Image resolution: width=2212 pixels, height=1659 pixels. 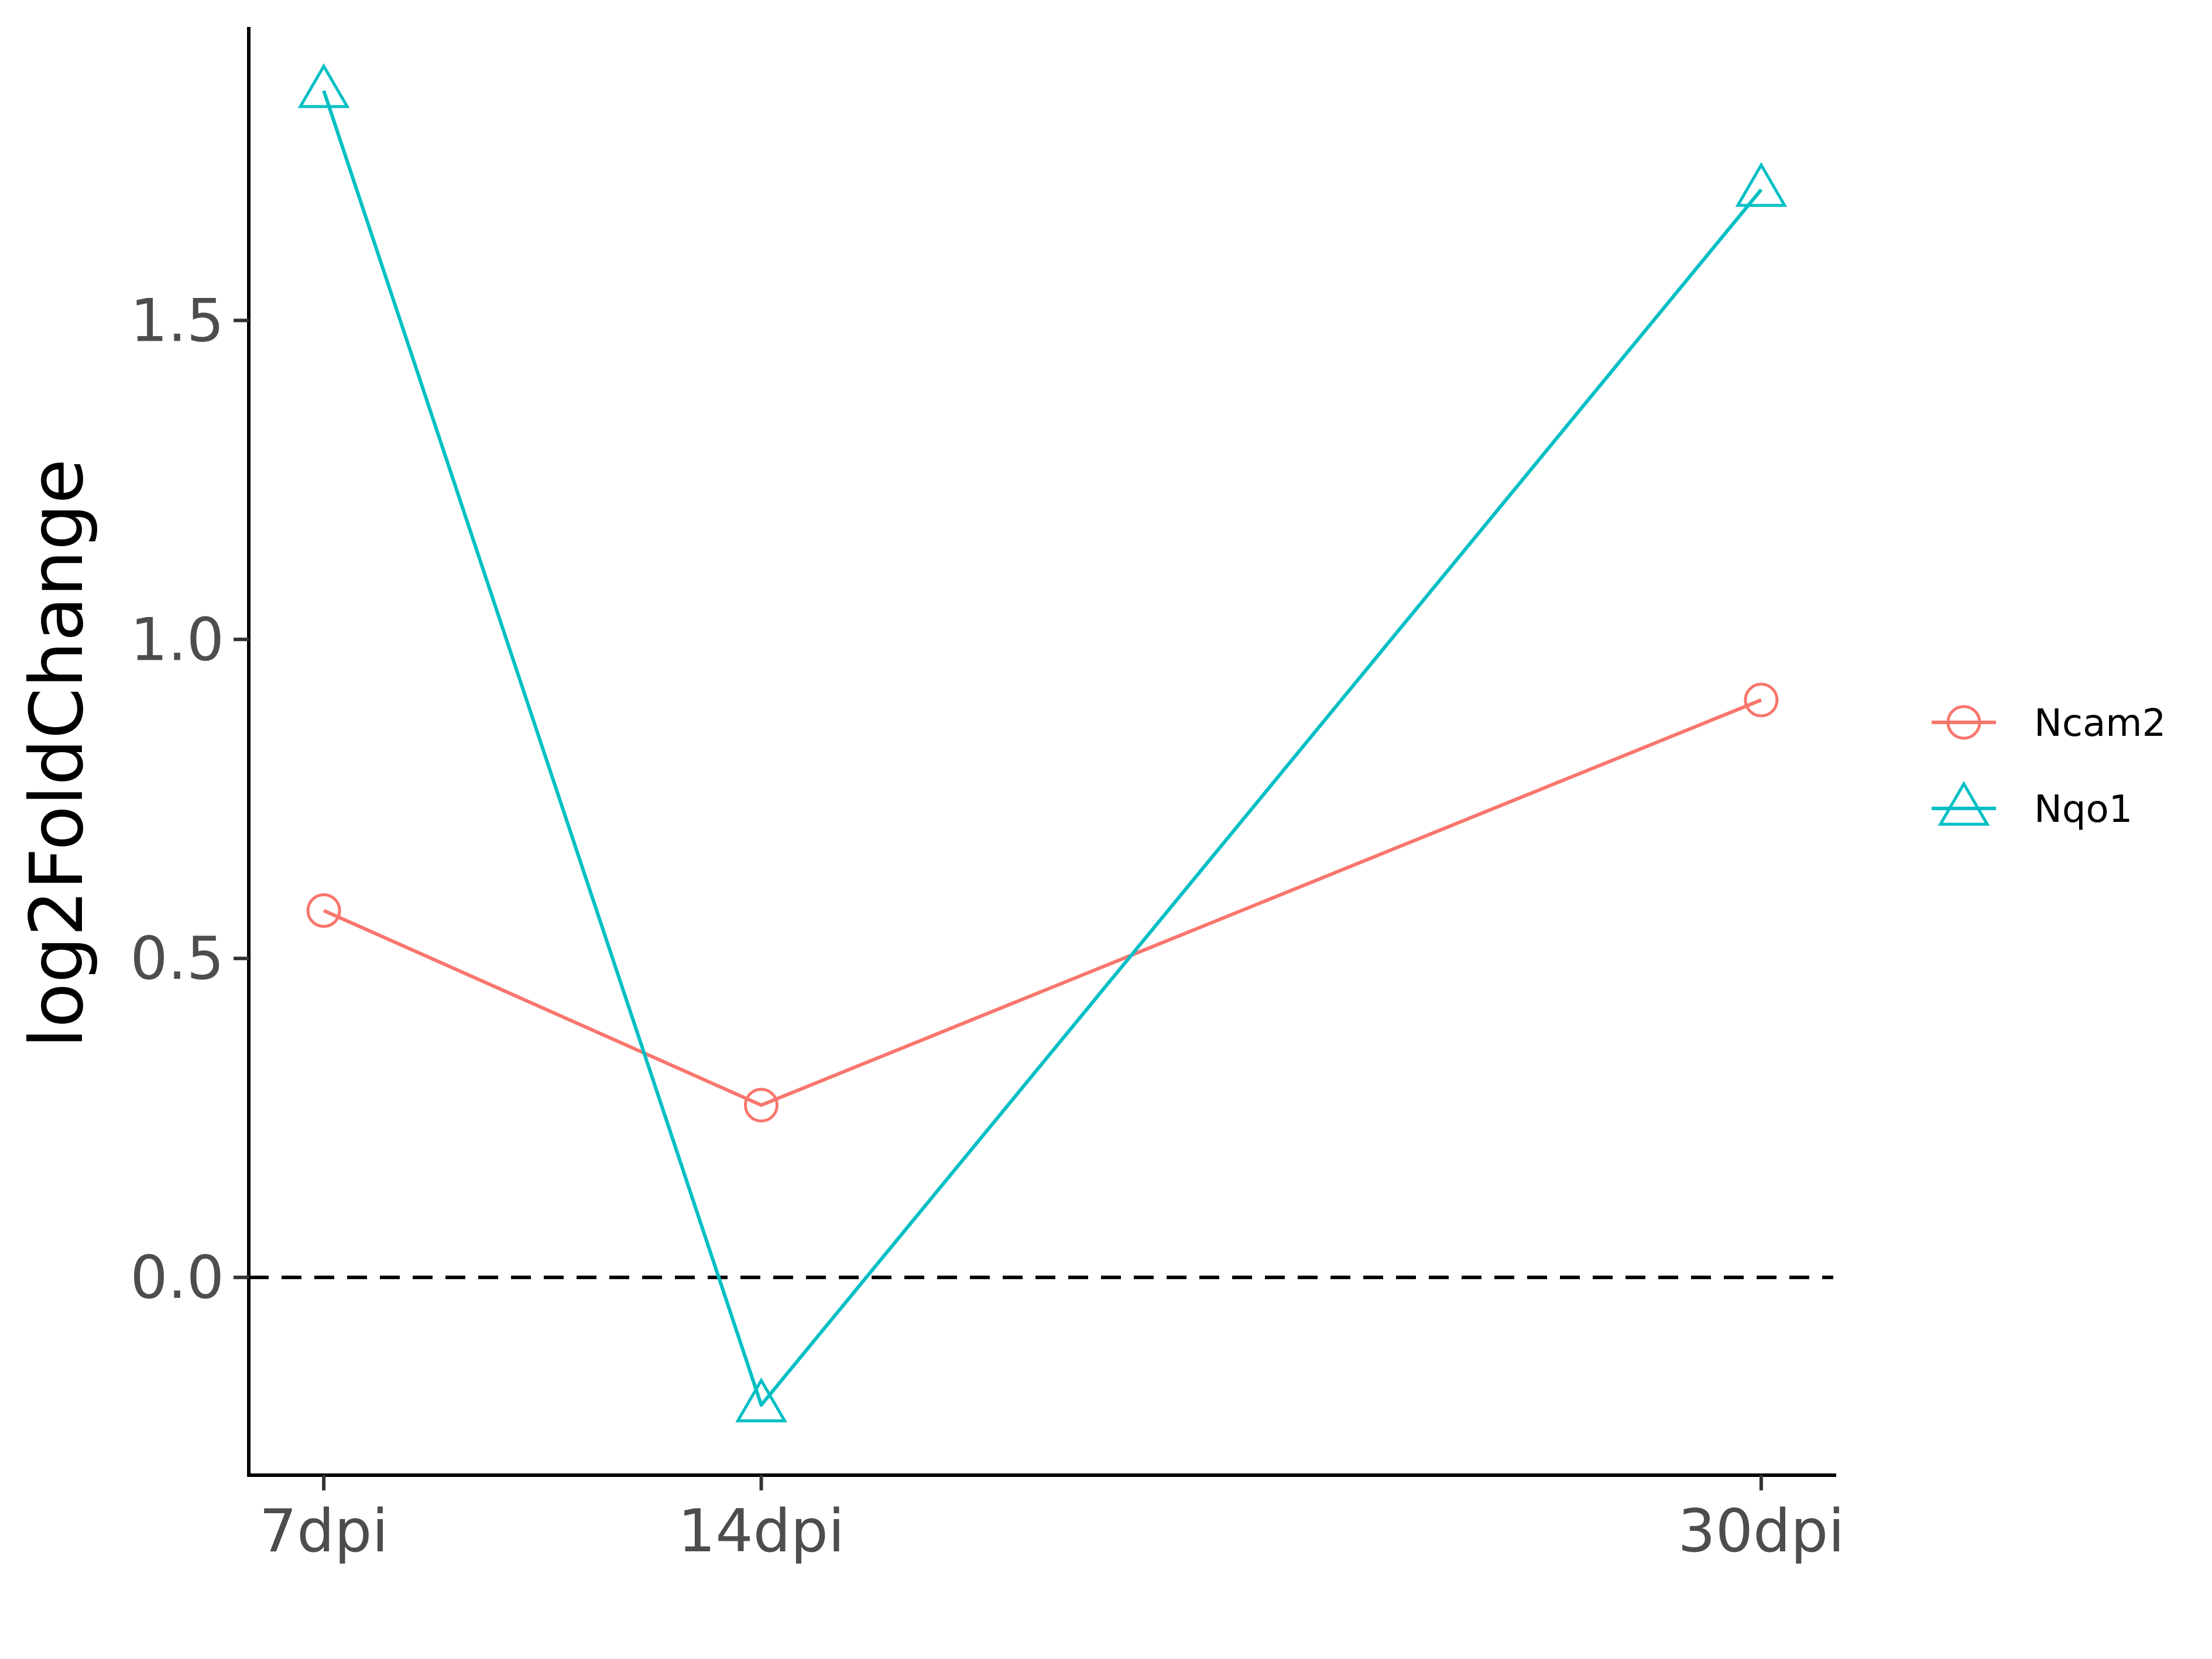 I want to click on legend-key-nqo1: Nqo1, so click(x=2032, y=806).